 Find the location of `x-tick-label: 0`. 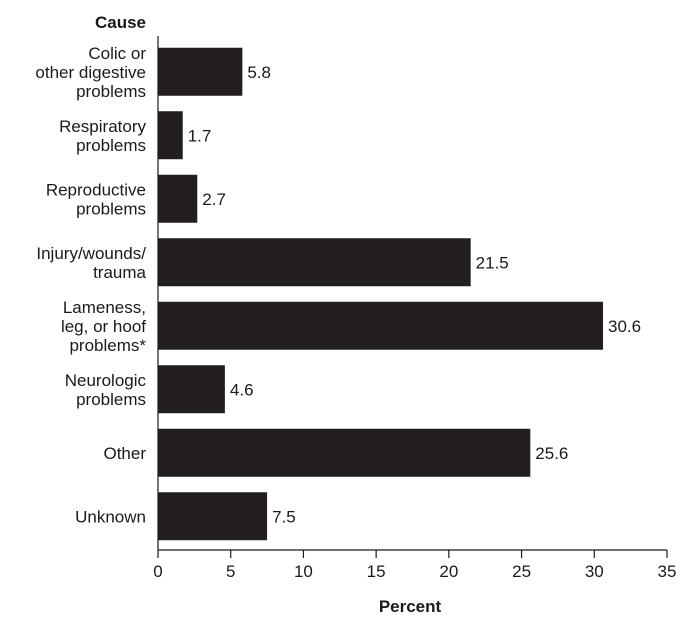

x-tick-label: 0 is located at coordinates (157, 571).